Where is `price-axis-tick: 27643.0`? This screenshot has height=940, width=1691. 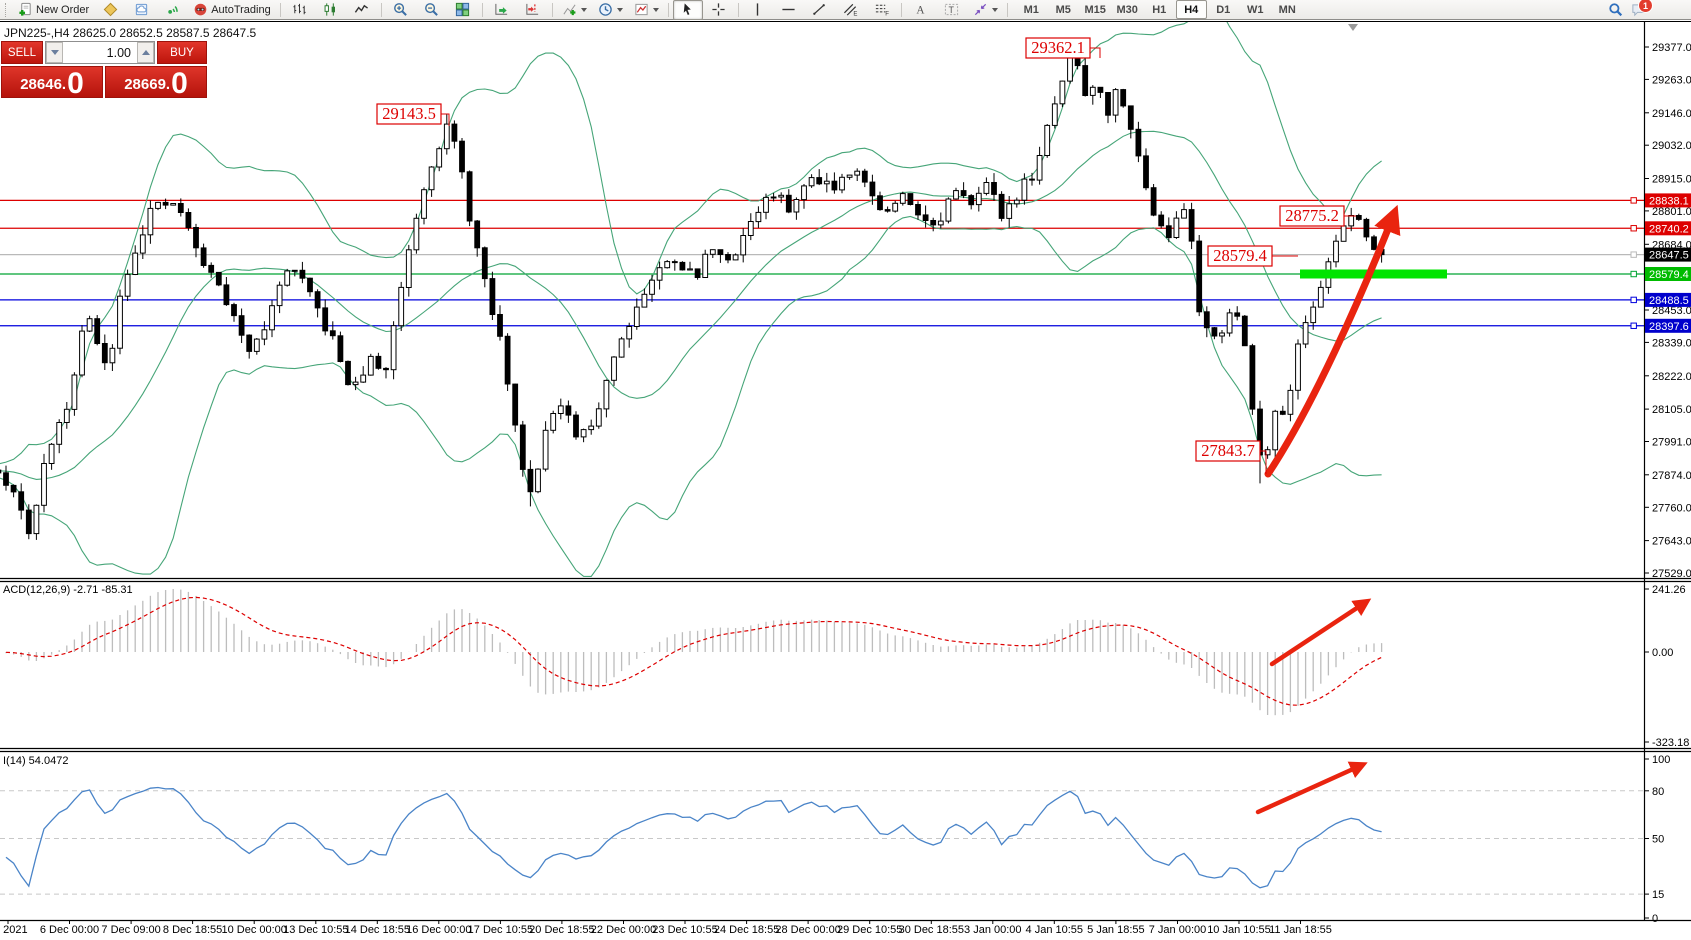
price-axis-tick: 27643.0 is located at coordinates (1671, 542).